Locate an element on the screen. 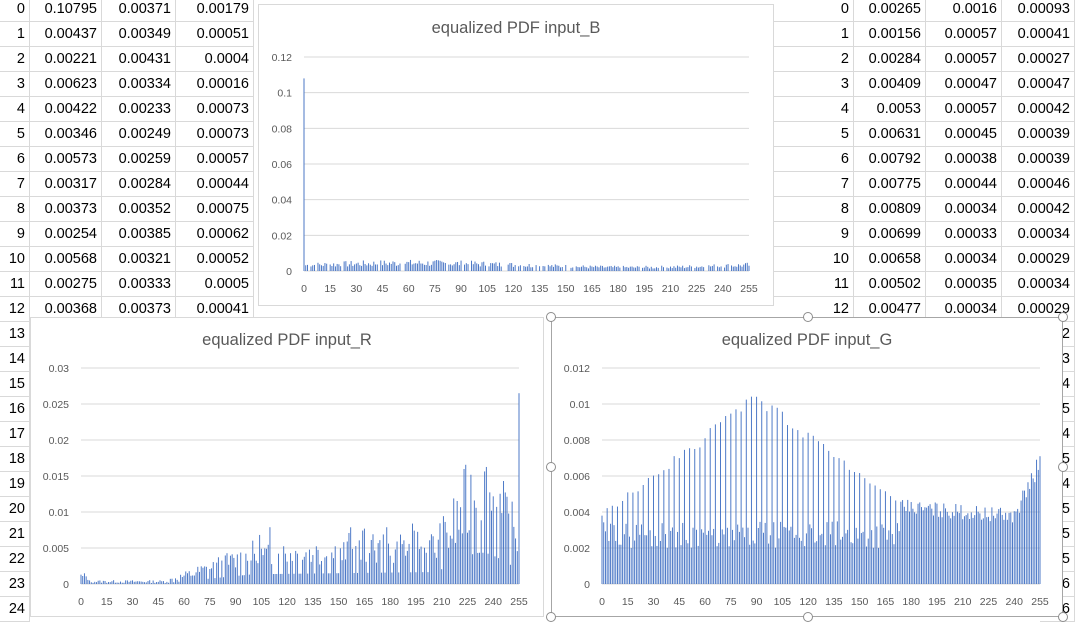  table-cell: 0.00346 is located at coordinates (66, 134).